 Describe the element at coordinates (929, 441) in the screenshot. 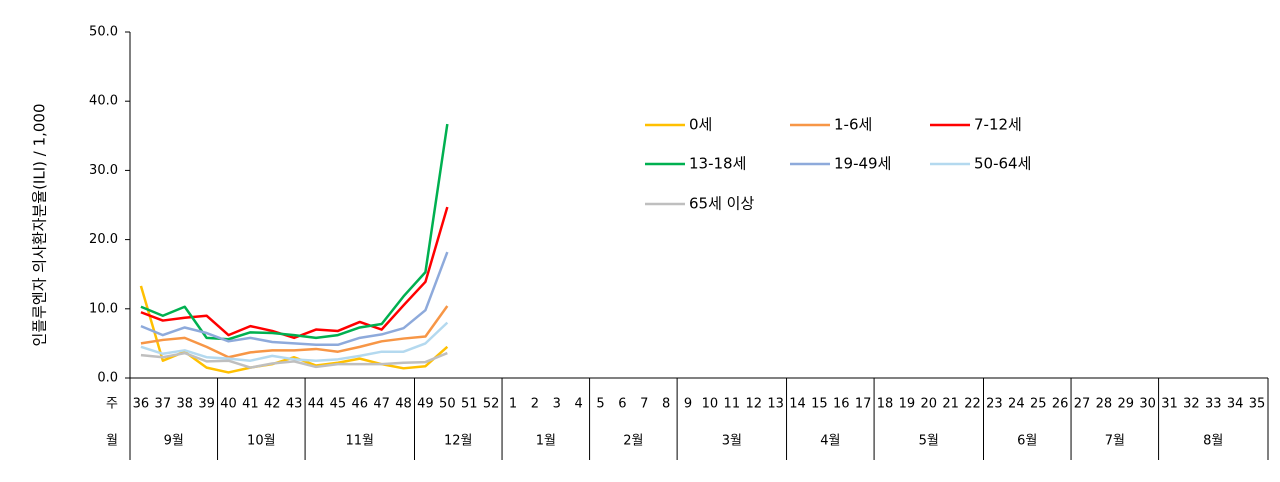

I see `month-label: 5월` at that location.